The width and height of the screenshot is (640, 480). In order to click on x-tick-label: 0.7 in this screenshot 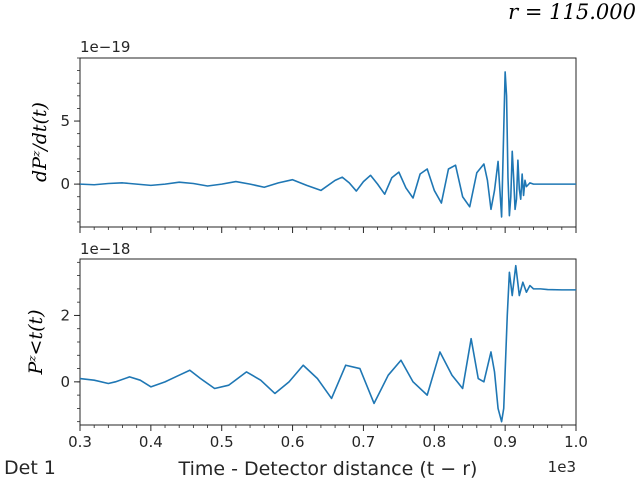, I will do `click(363, 442)`.